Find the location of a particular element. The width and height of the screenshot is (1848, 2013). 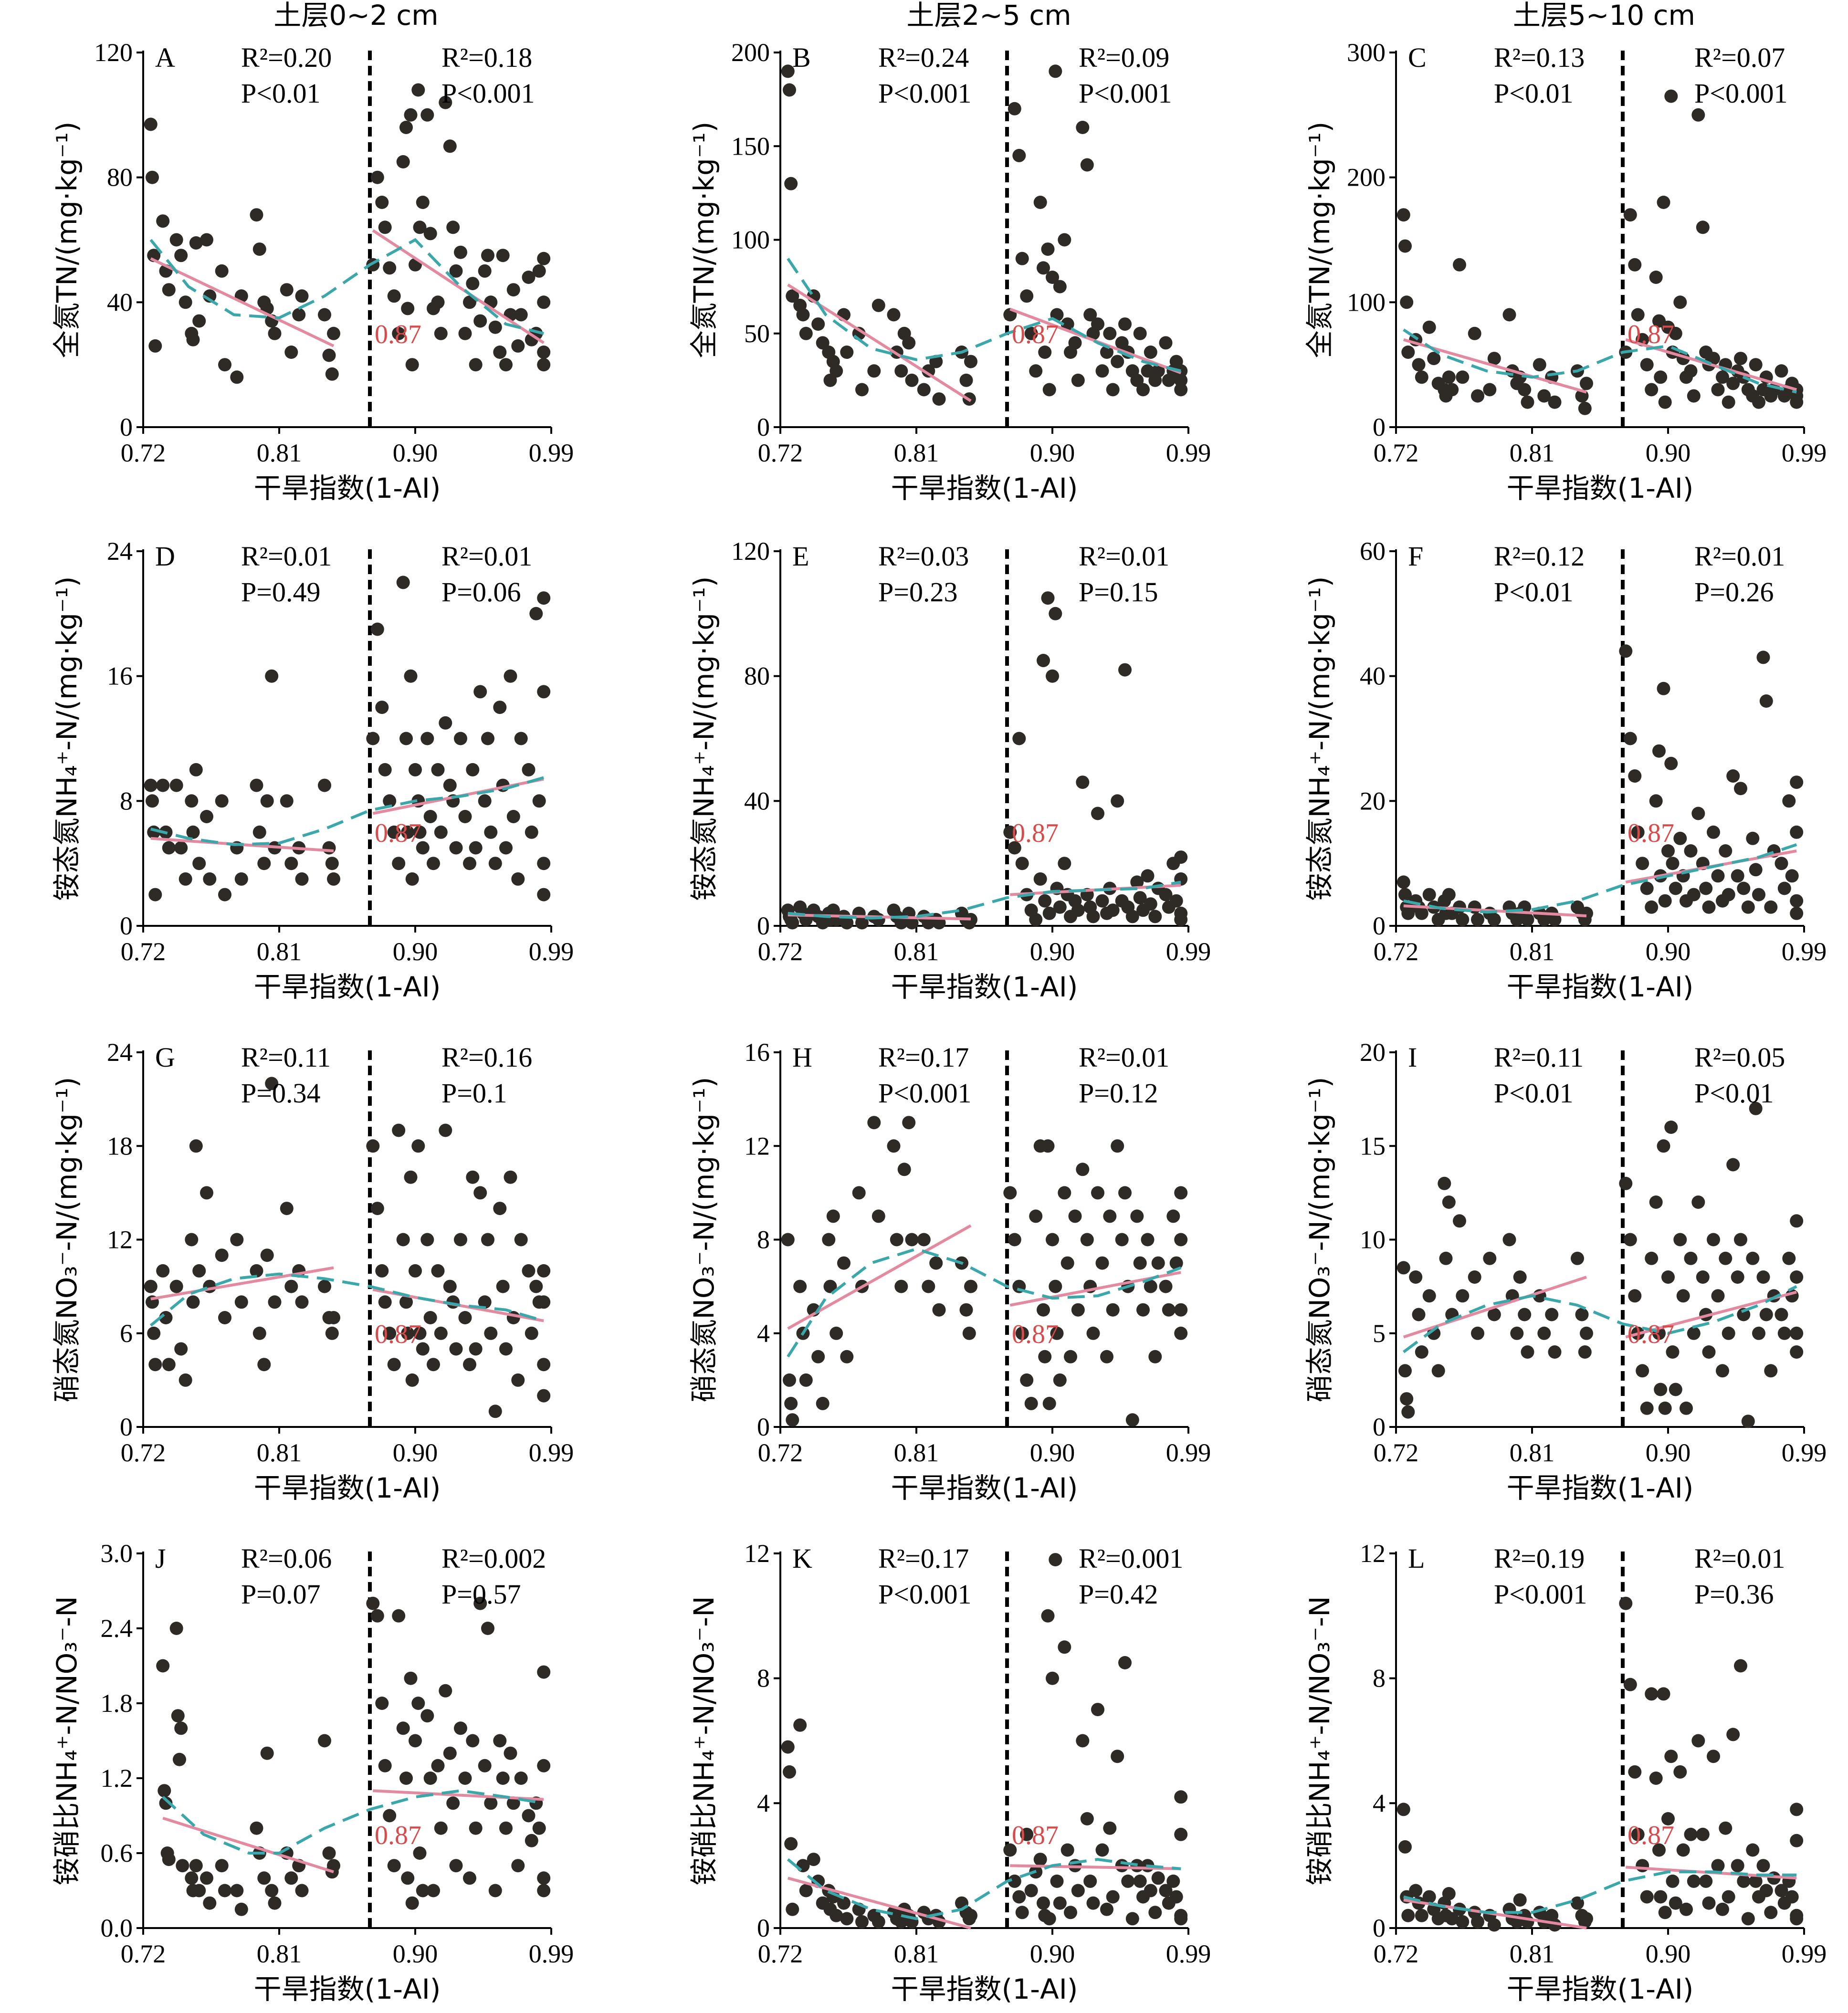

x-tick-label: 0.81 is located at coordinates (1533, 951).